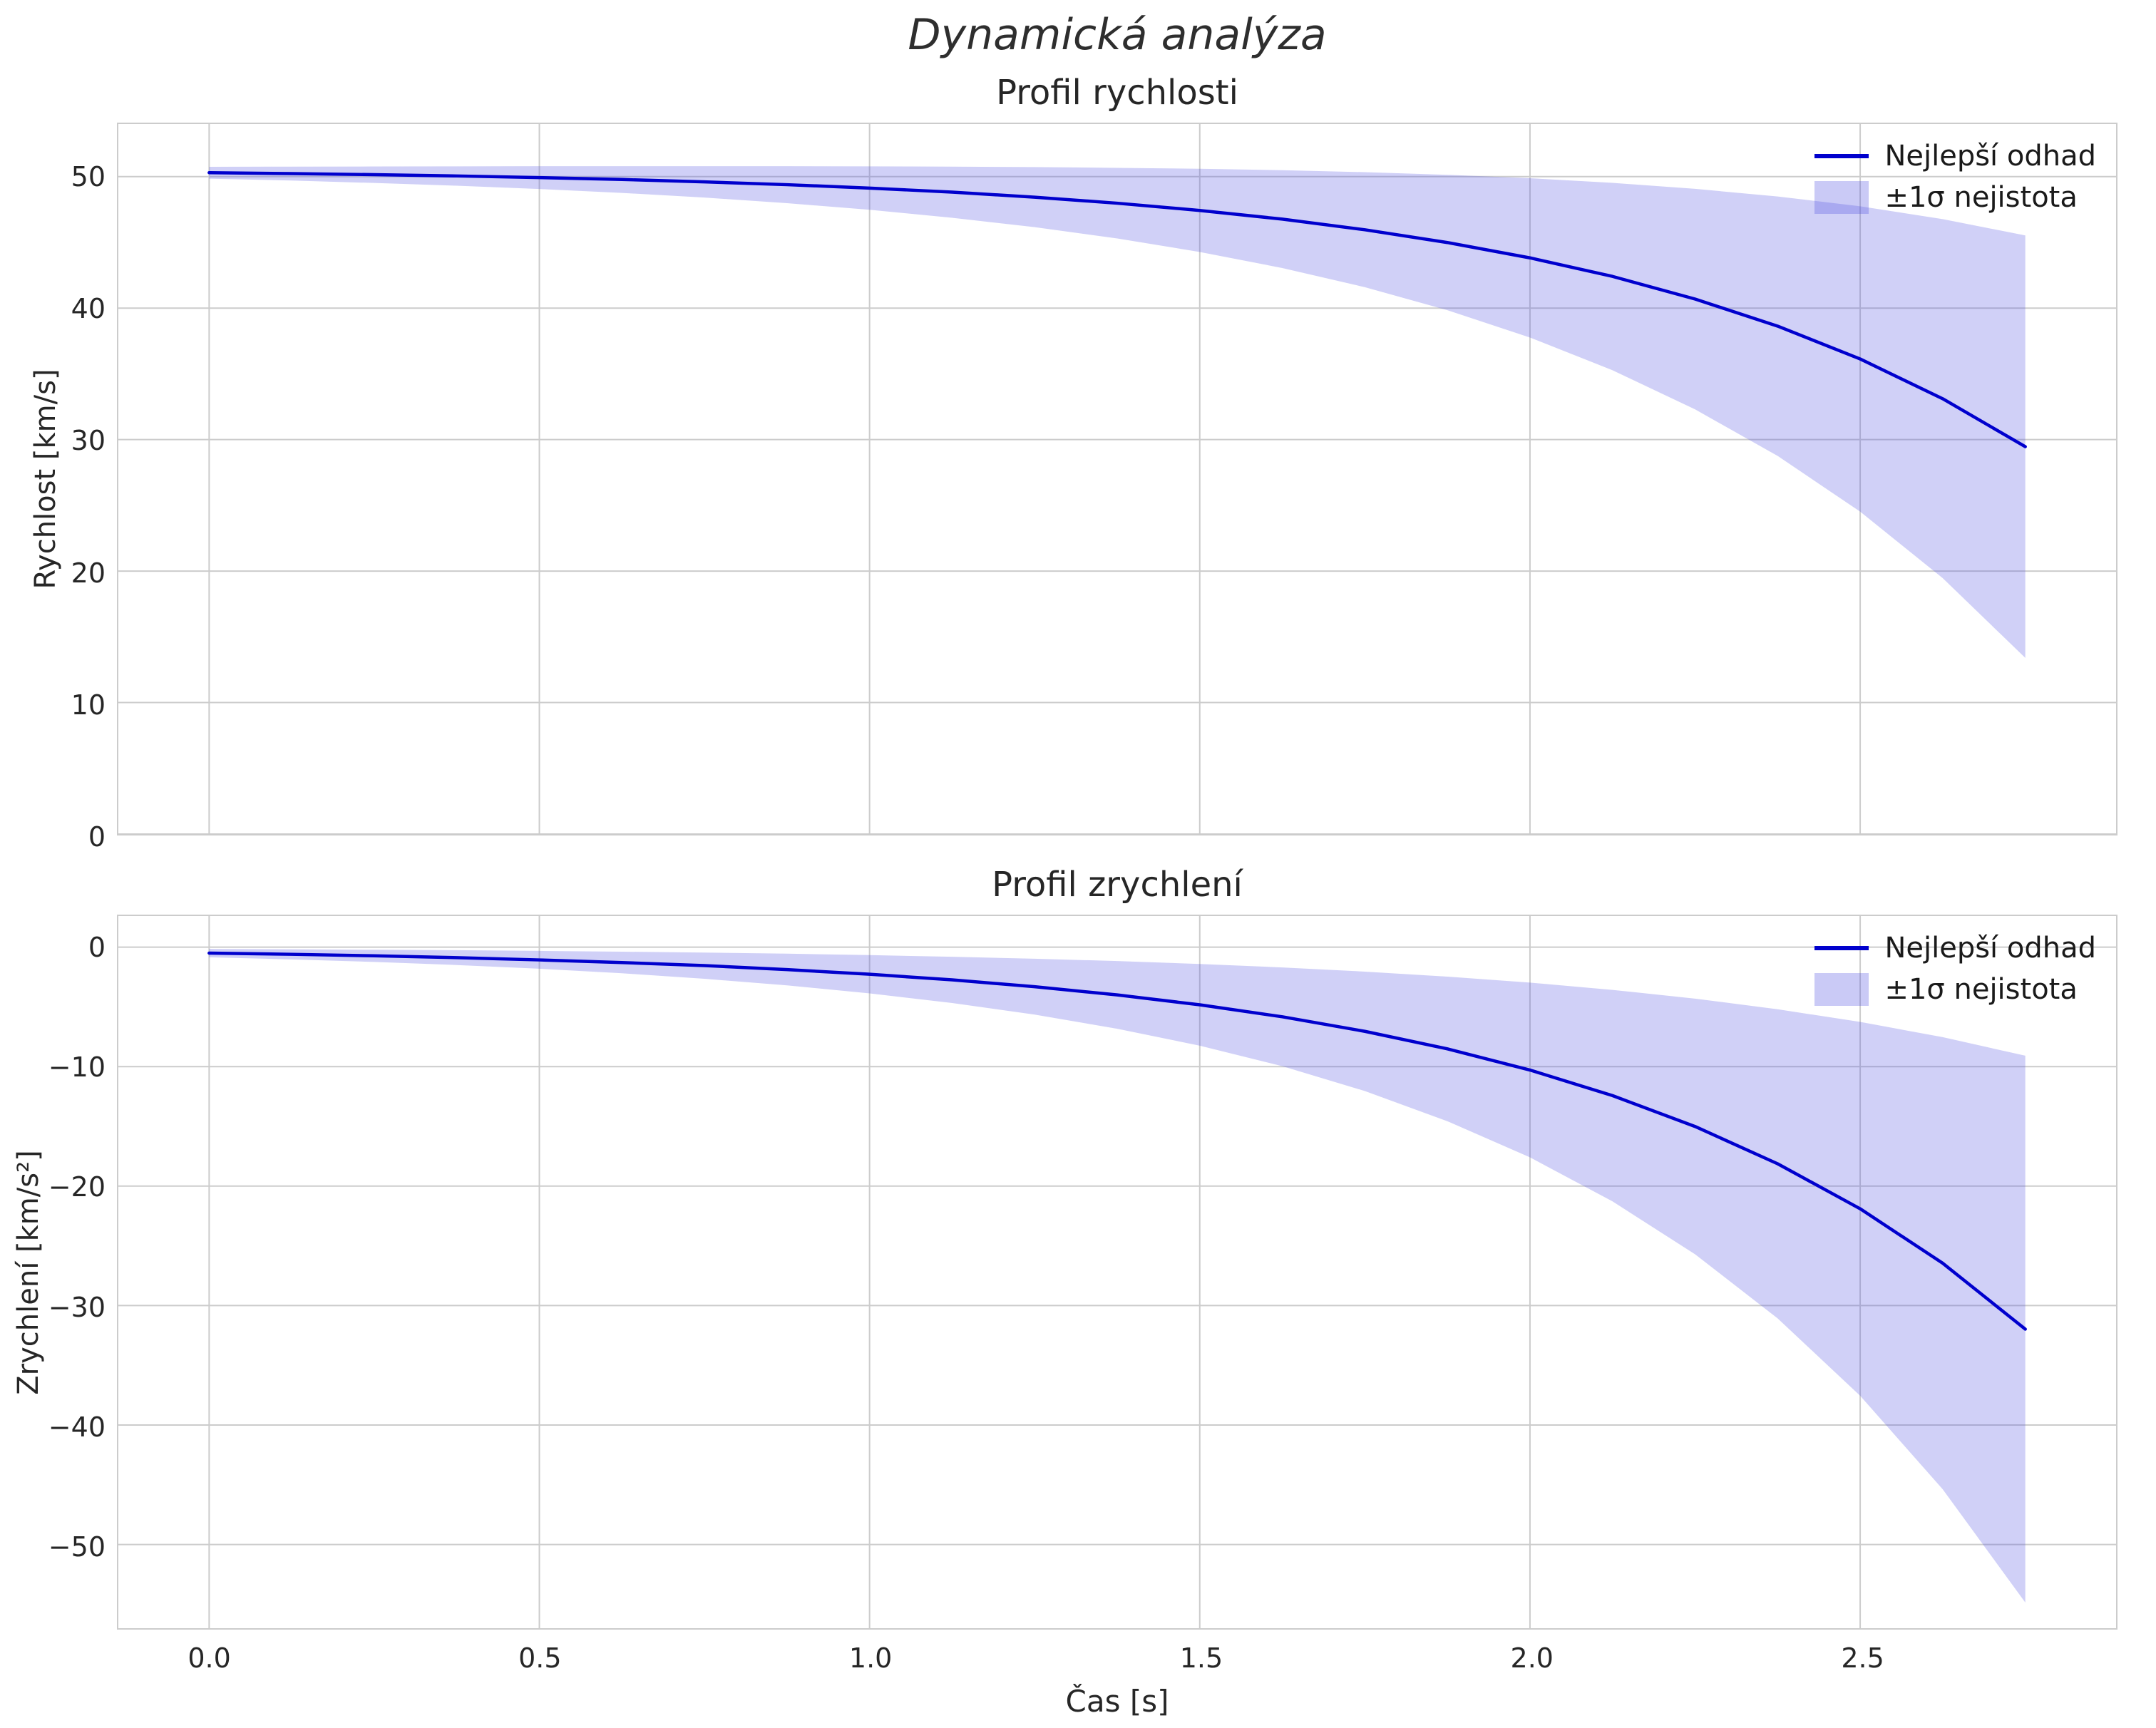 This screenshot has height=1728, width=2156. What do you see at coordinates (77, 1427) in the screenshot?
I see `y-tick-label: −40` at bounding box center [77, 1427].